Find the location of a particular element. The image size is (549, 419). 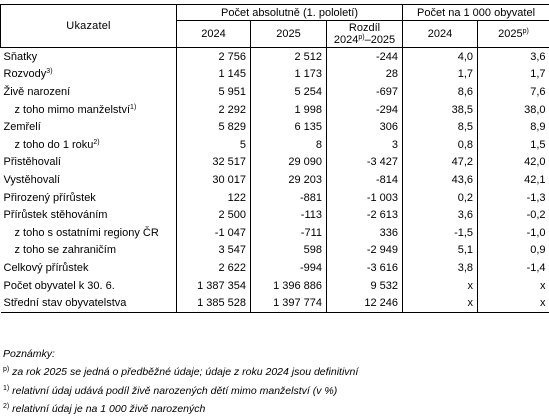

table-cell: 8,5 is located at coordinates (440, 127).